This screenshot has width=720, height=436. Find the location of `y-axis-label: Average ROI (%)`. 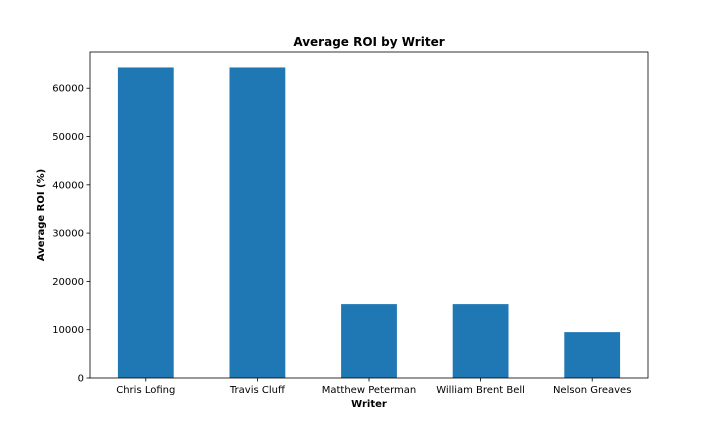

y-axis-label: Average ROI (%) is located at coordinates (41, 215).